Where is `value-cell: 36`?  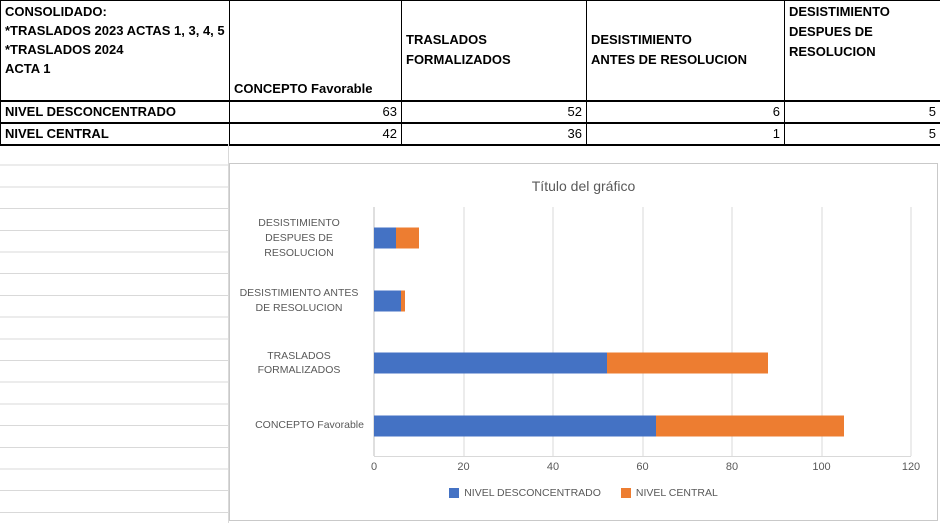 value-cell: 36 is located at coordinates (494, 133).